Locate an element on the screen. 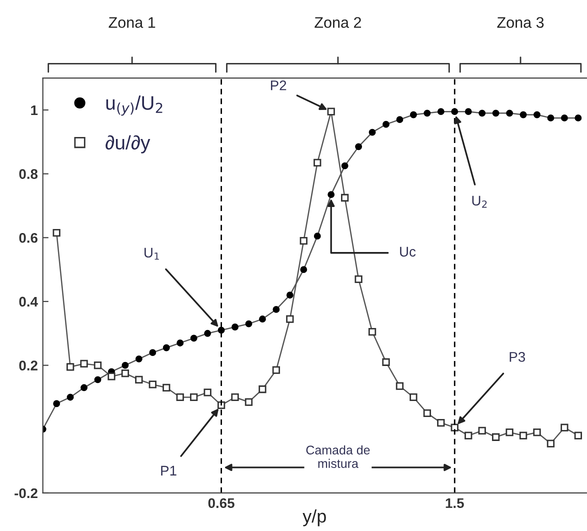 This screenshot has width=587, height=531. annotation: U$_{2}$ is located at coordinates (479, 202).